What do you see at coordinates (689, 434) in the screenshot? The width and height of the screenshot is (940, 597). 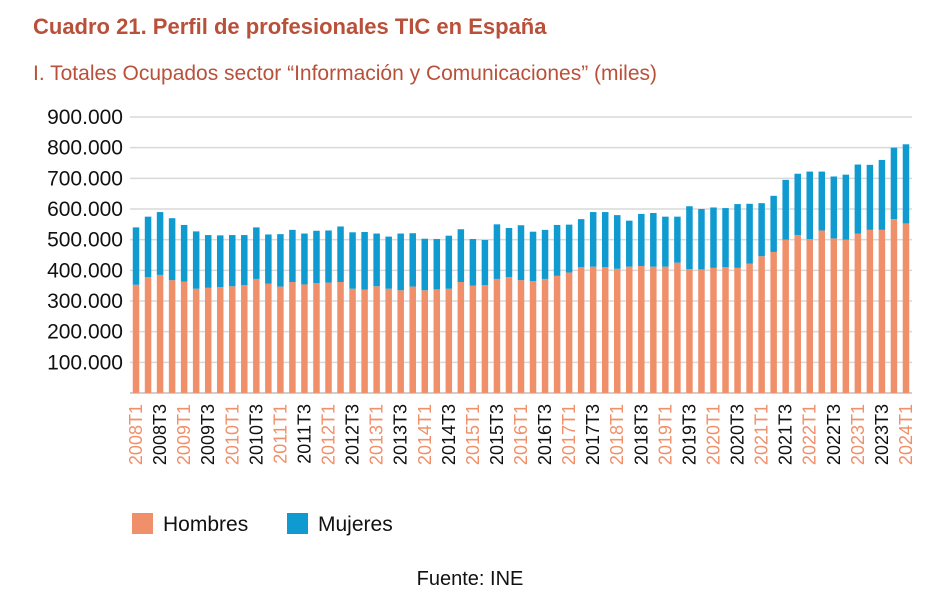 I see `x-tick-label: 2019T3` at bounding box center [689, 434].